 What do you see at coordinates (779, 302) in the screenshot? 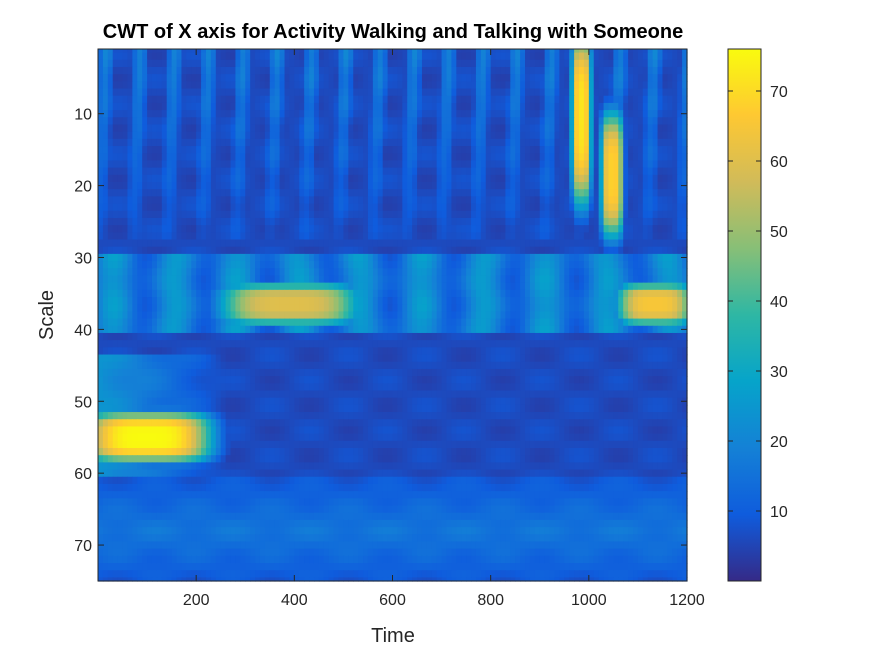
I see `colorbar-tick-label: 40` at bounding box center [779, 302].